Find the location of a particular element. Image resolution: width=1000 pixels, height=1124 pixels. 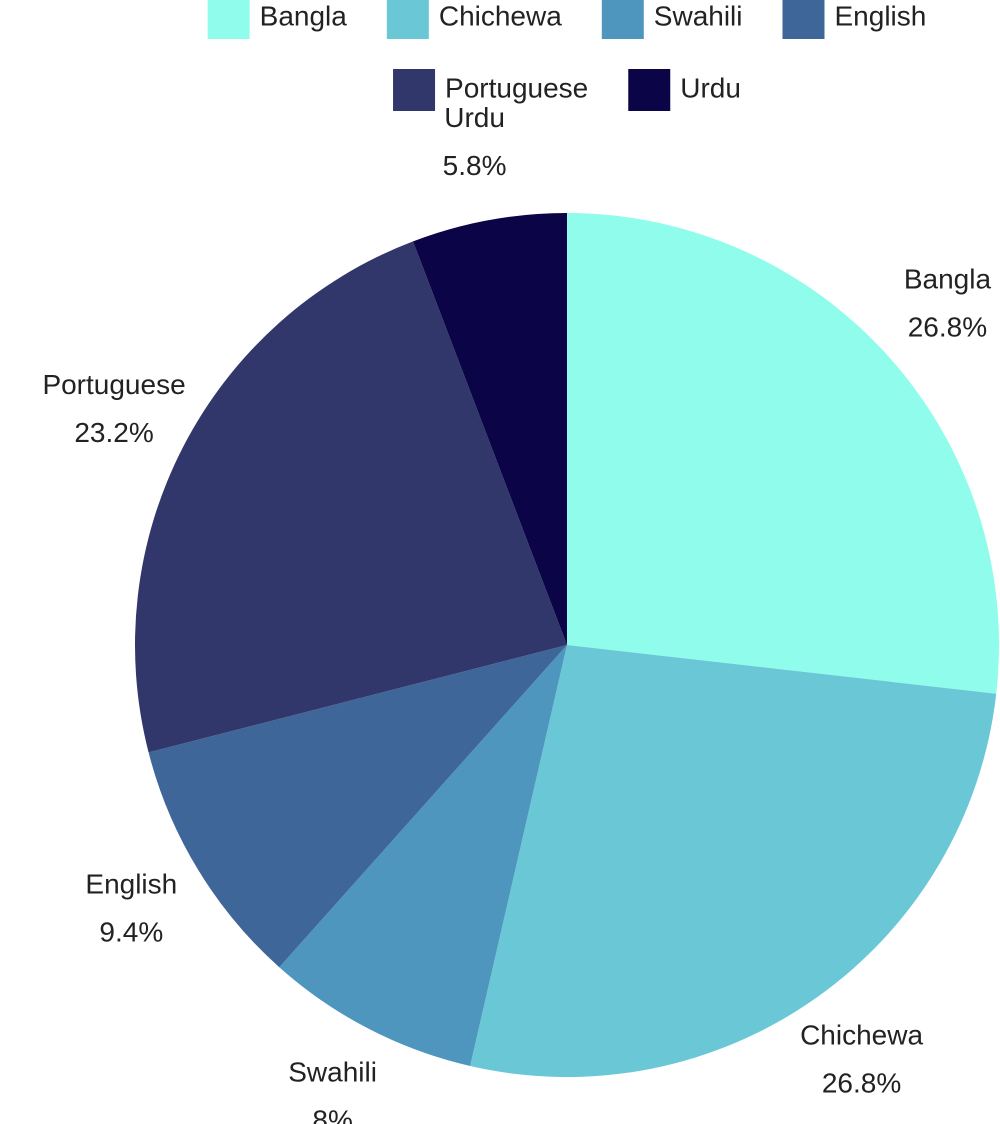

legend-item: Chichewa is located at coordinates (474, 19).